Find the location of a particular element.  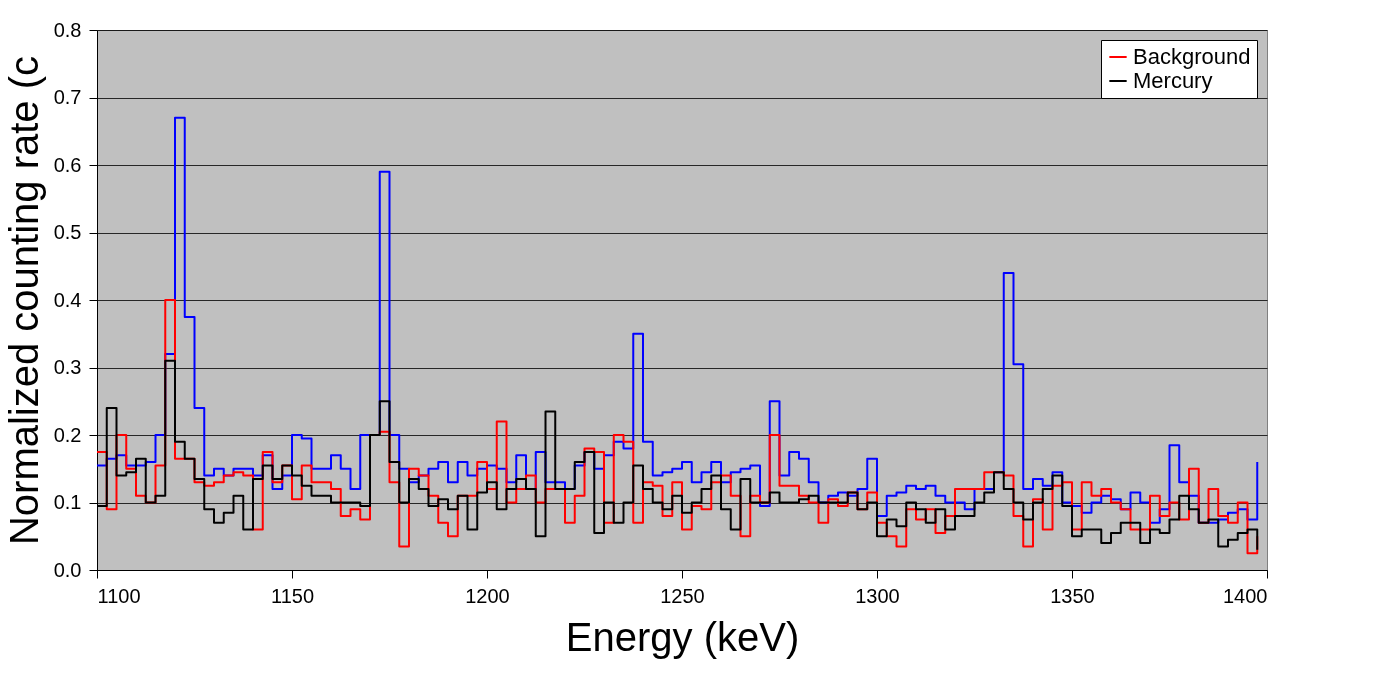

y-tick-label: 0.2 is located at coordinates (67, 434).